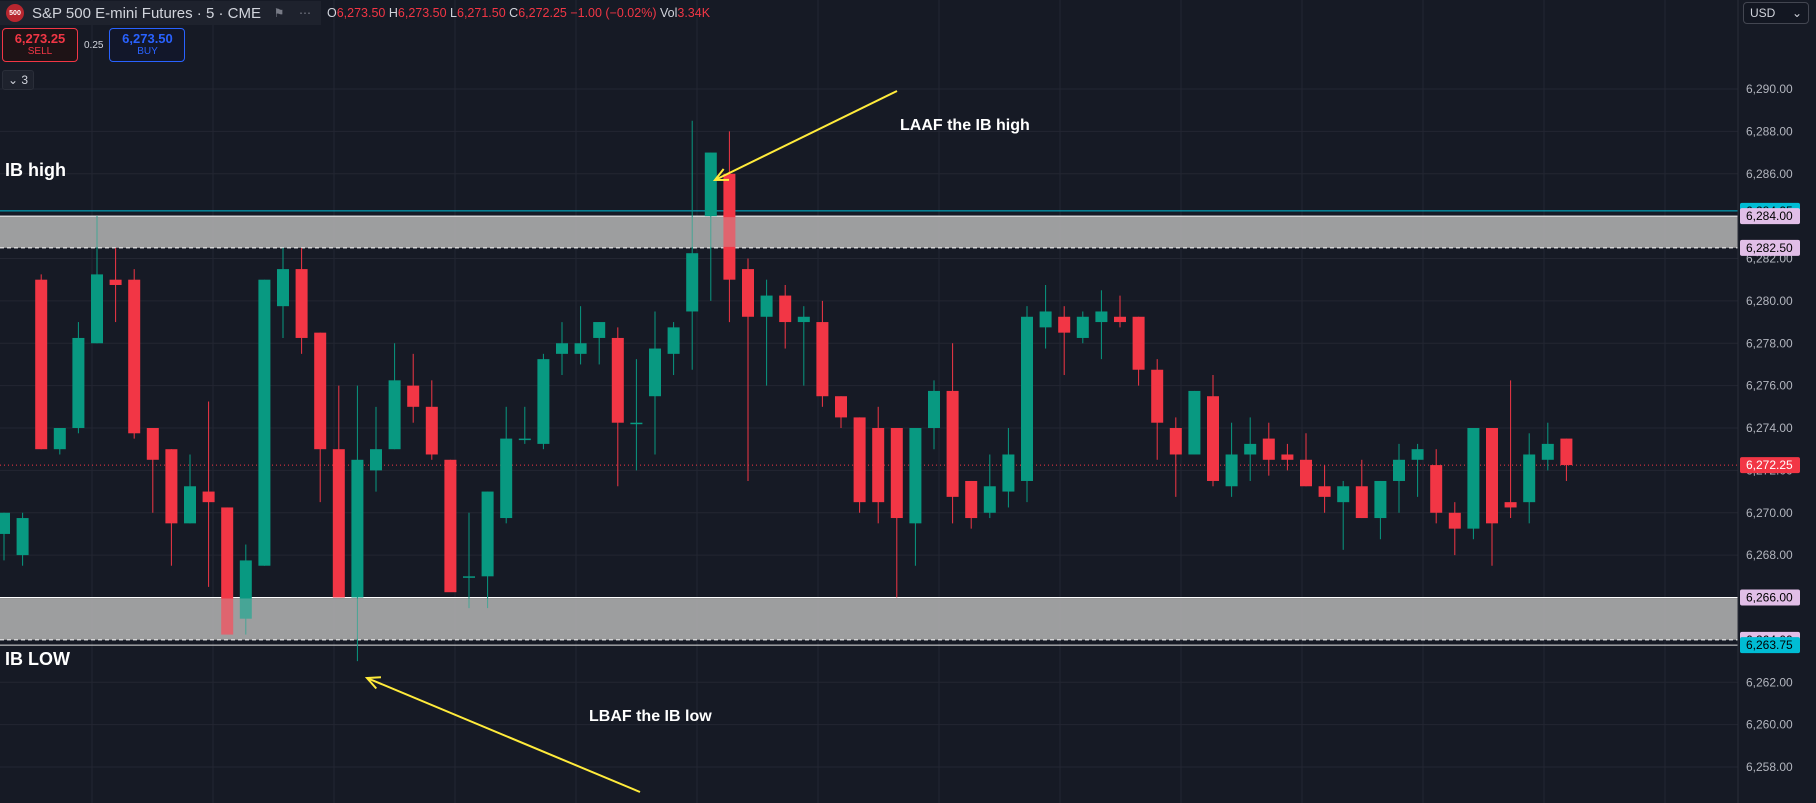 This screenshot has height=803, width=1816. What do you see at coordinates (1769, 174) in the screenshot?
I see `y-tick-label: 6,286.00` at bounding box center [1769, 174].